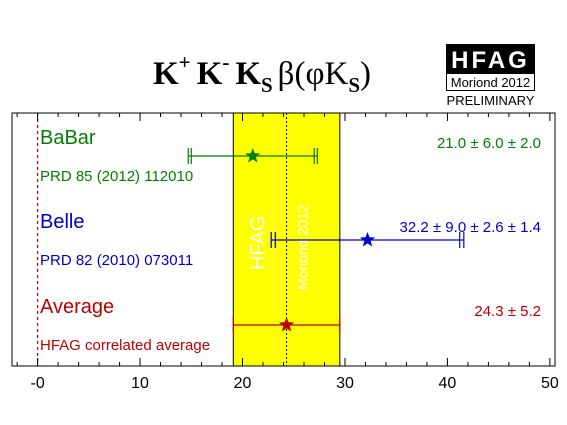 The width and height of the screenshot is (567, 425). I want to click on logo-background, so click(490, 58).